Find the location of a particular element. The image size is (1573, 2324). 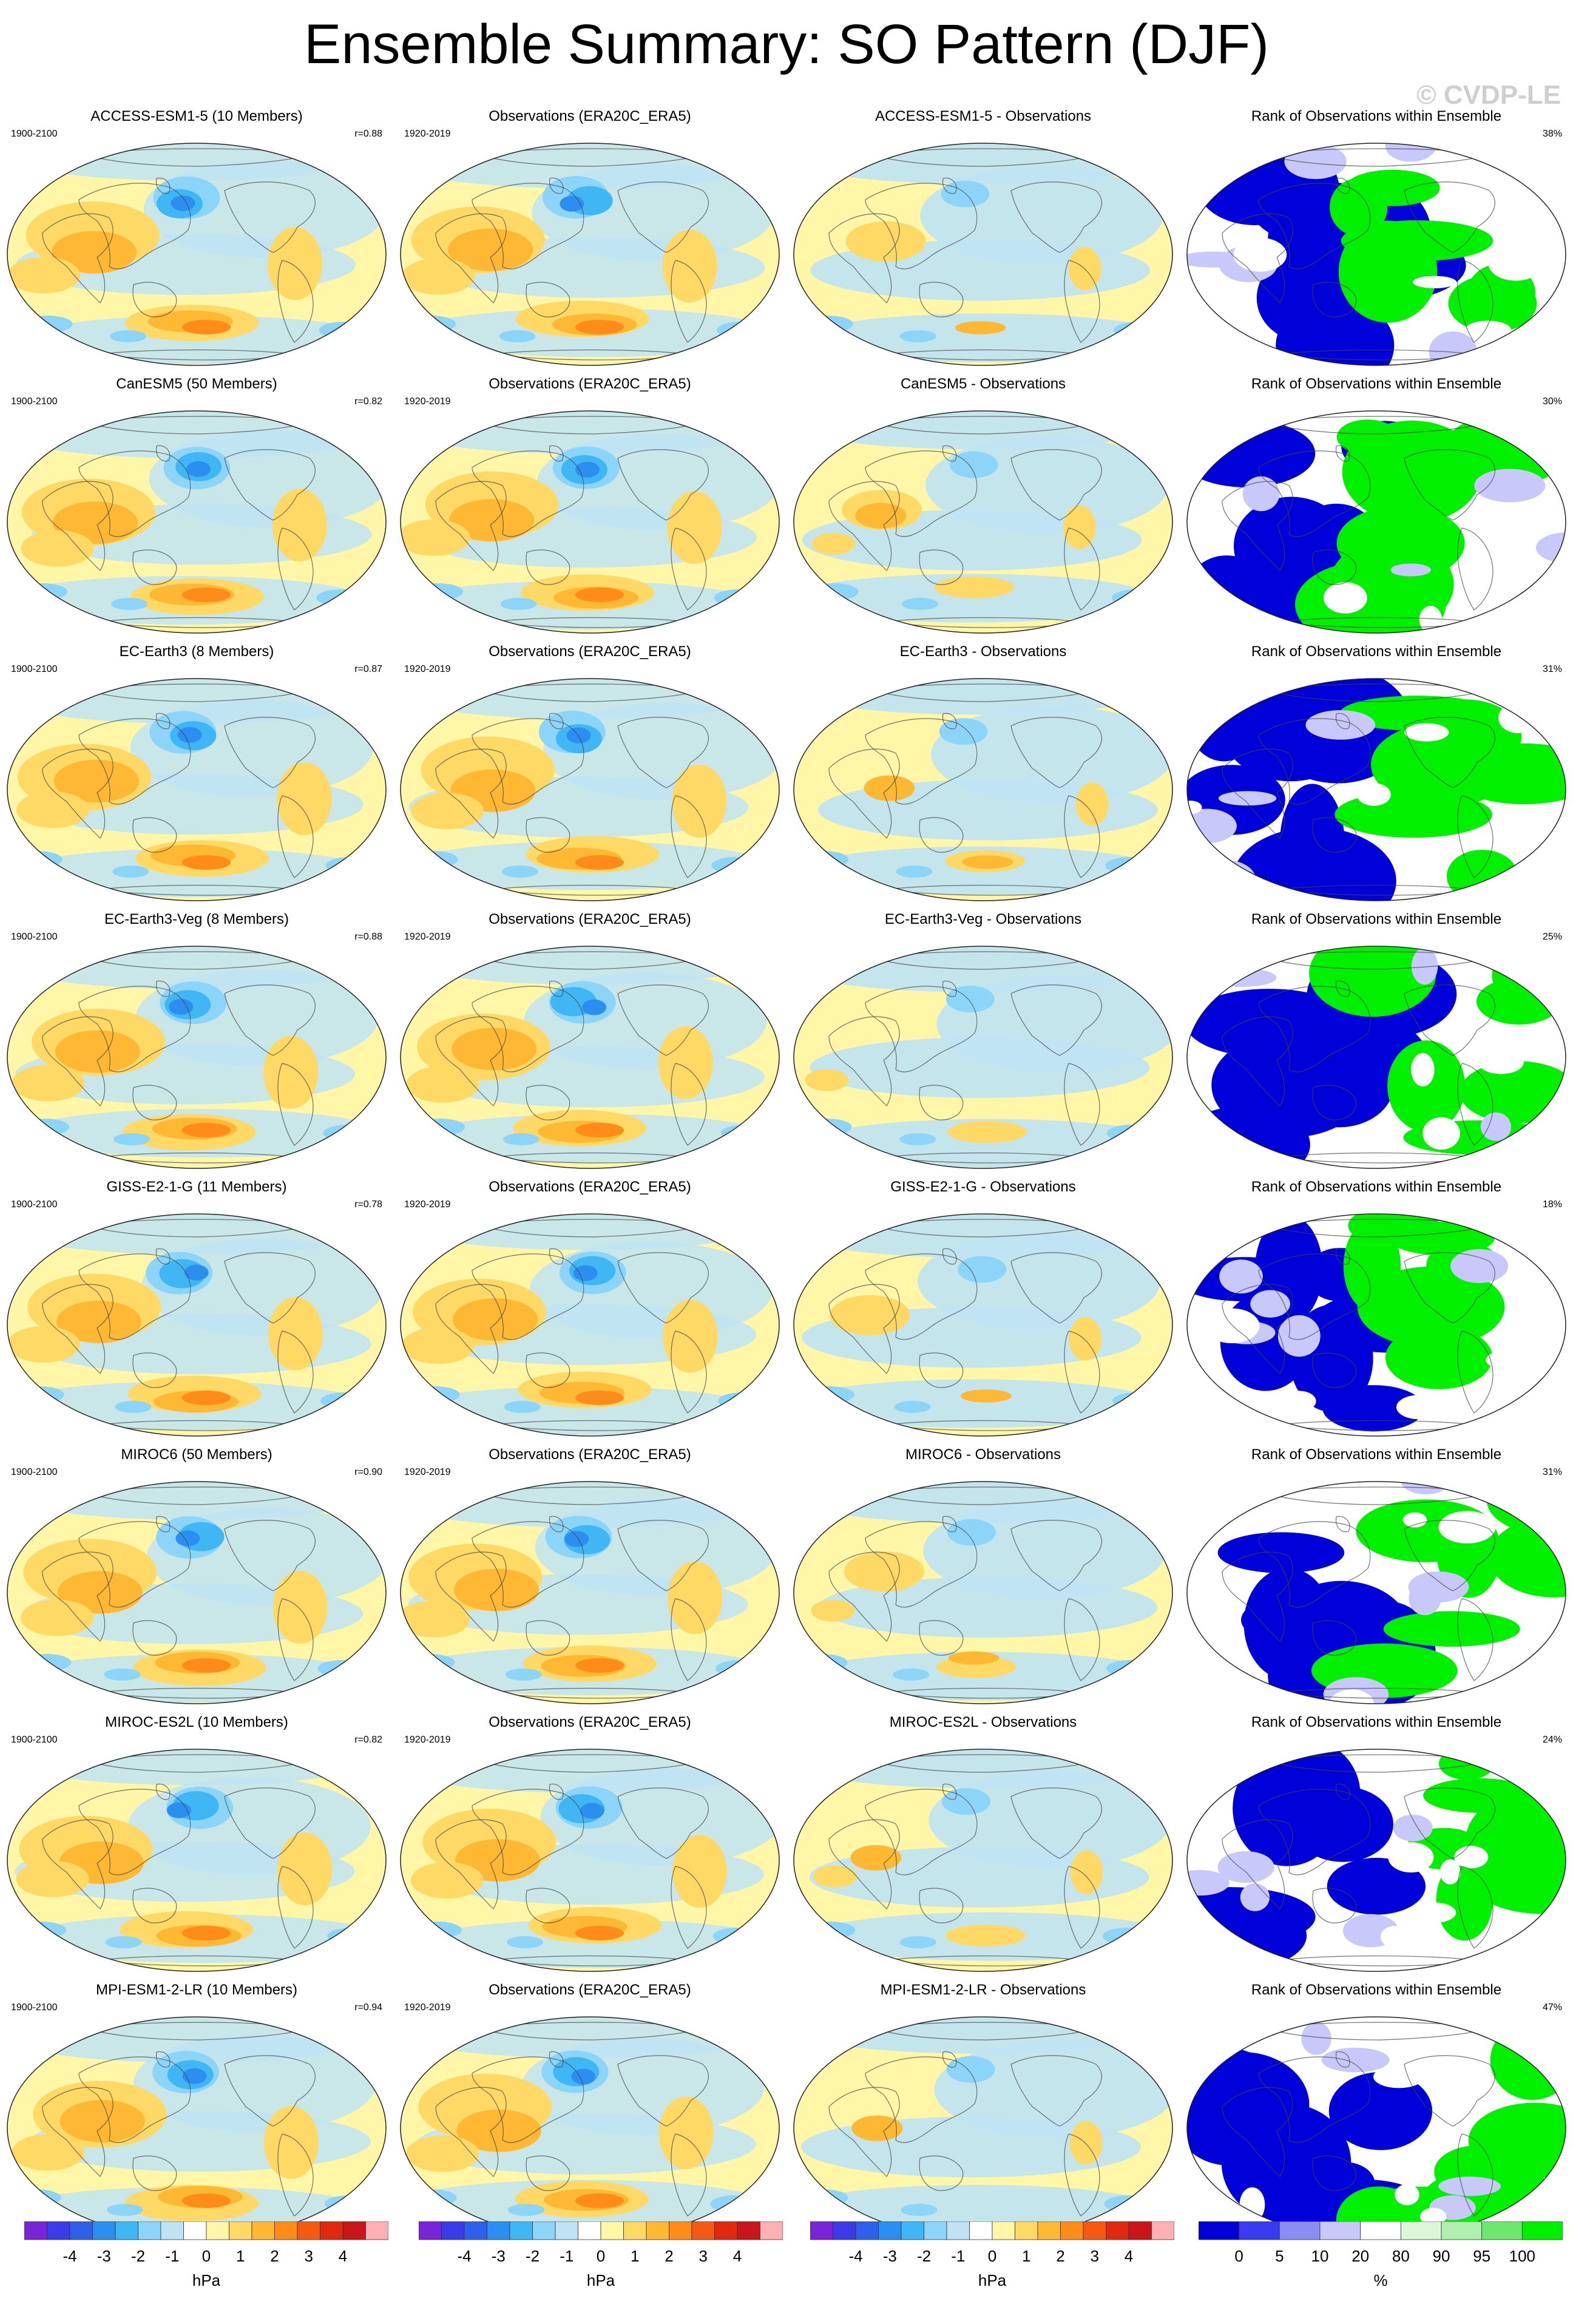

panel-correlation: r=0.78 is located at coordinates (368, 1204).